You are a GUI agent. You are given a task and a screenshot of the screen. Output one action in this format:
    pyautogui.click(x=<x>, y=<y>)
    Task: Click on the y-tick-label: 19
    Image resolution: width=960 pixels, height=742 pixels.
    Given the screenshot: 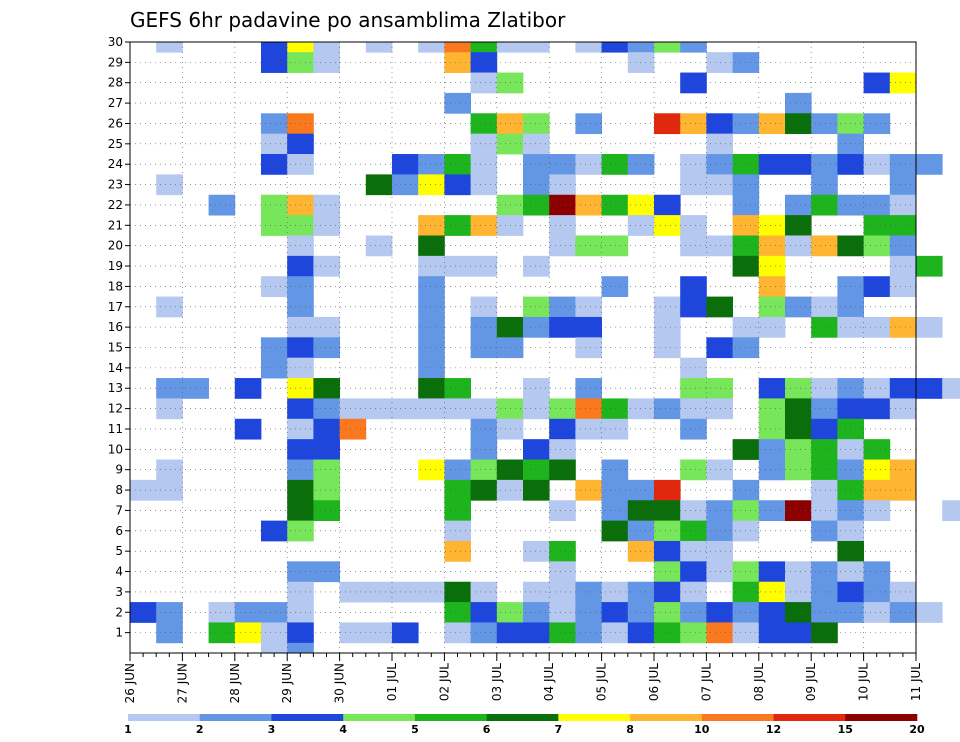 What is the action you would take?
    pyautogui.click(x=115, y=266)
    